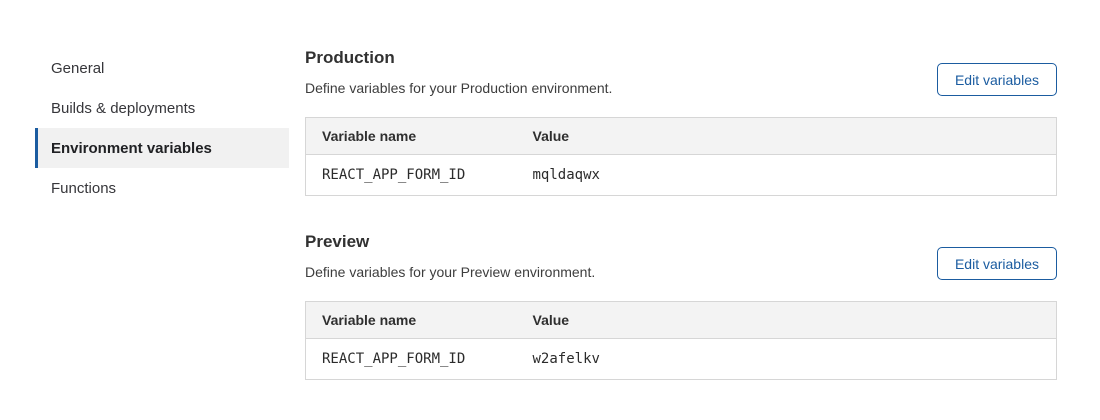 This screenshot has height=420, width=1100. What do you see at coordinates (123, 108) in the screenshot?
I see `sidebar-item-builds-deployments: Builds & deployments` at bounding box center [123, 108].